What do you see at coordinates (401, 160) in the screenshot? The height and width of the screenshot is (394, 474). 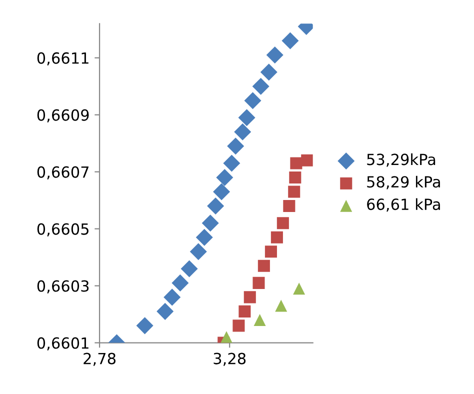 I see `legend-label: 53,29kPa` at bounding box center [401, 160].